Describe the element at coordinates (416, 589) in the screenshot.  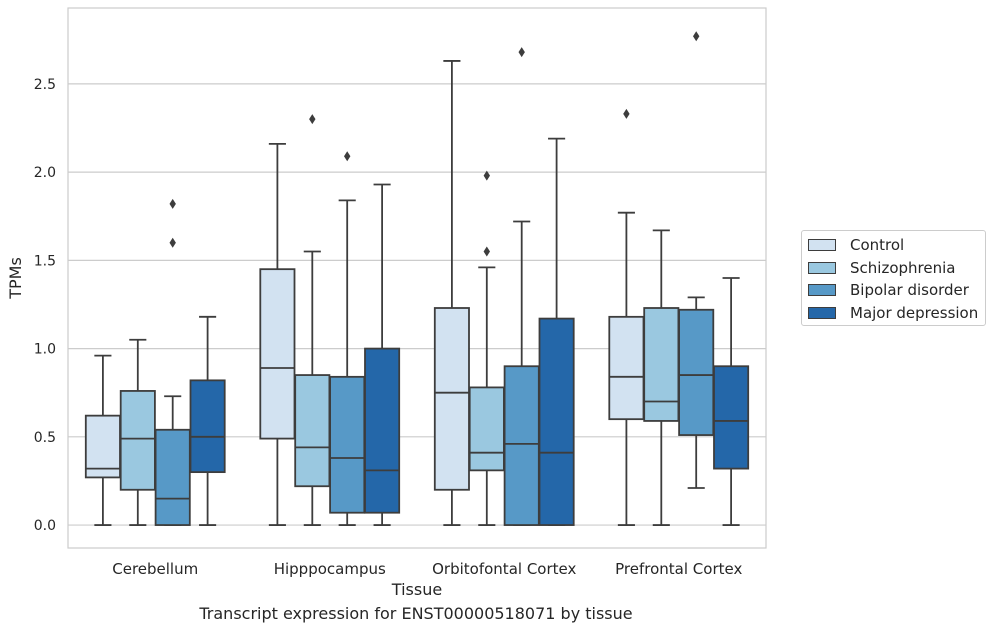
I see `x-axis-label: Tissue` at that location.